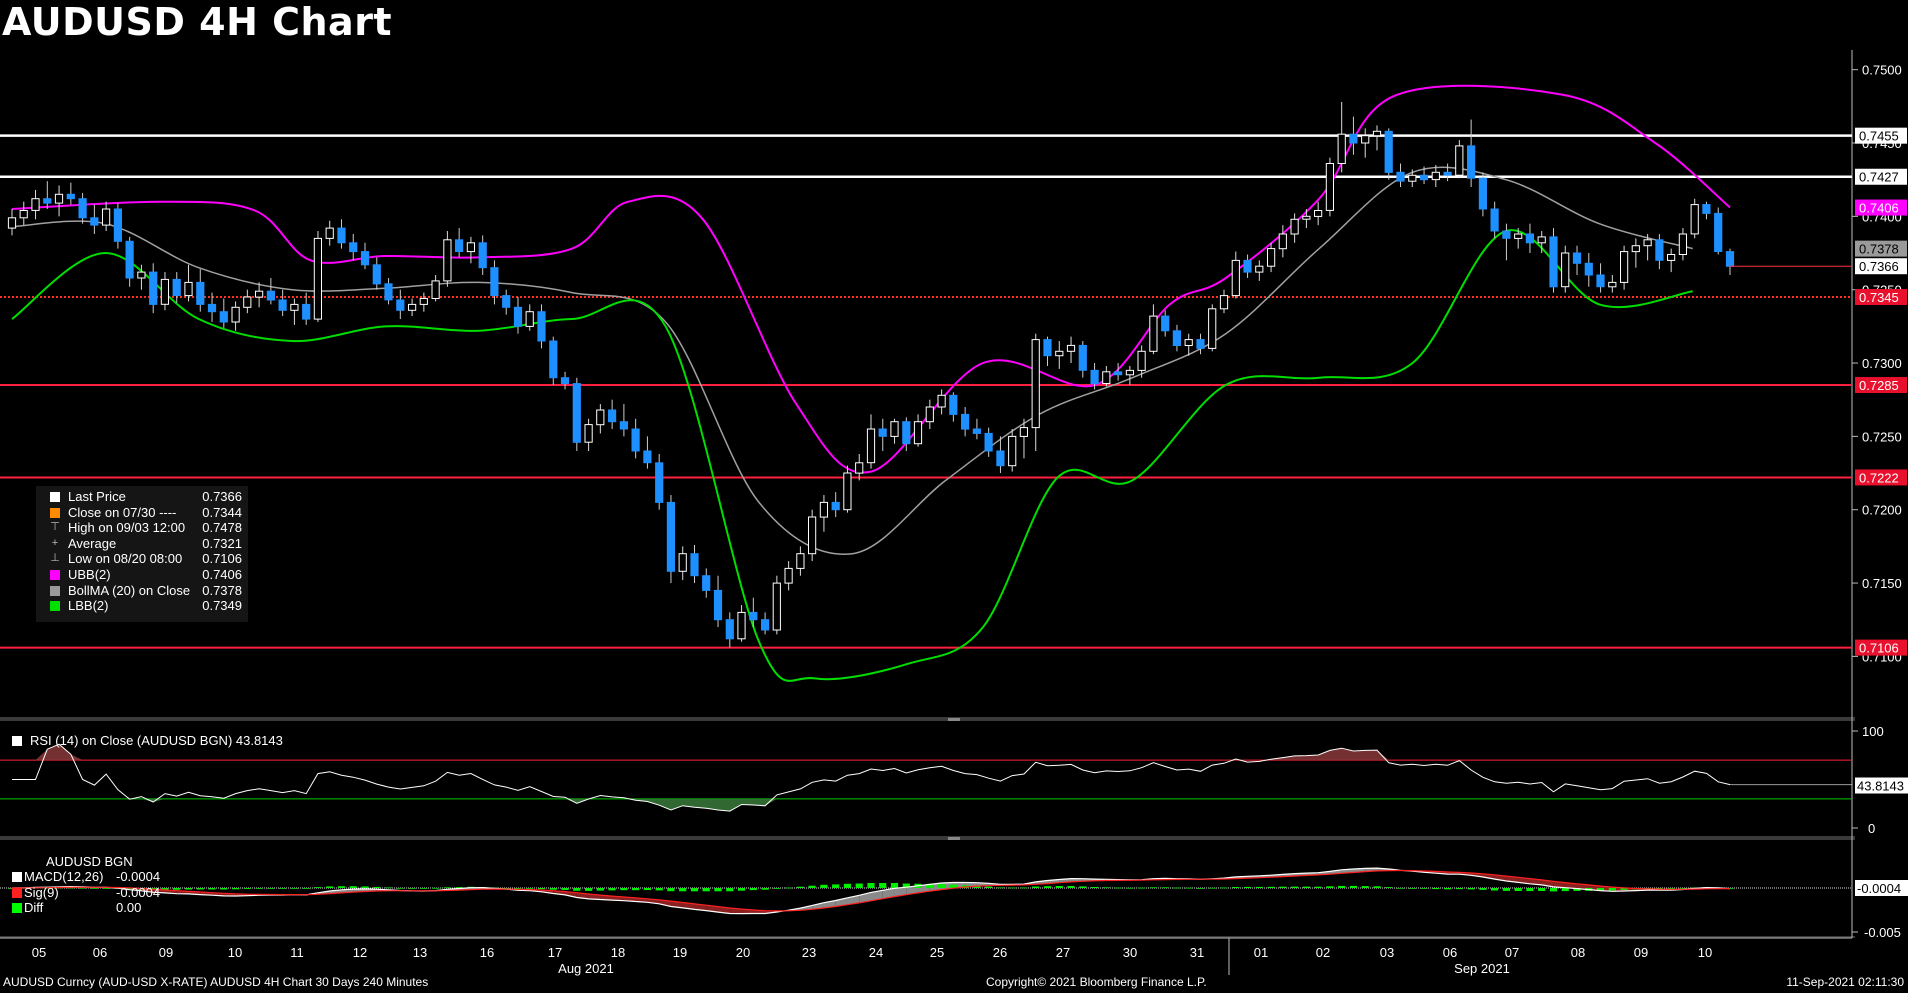 This screenshot has width=1908, height=993. I want to click on x-tick-label: 10, so click(235, 952).